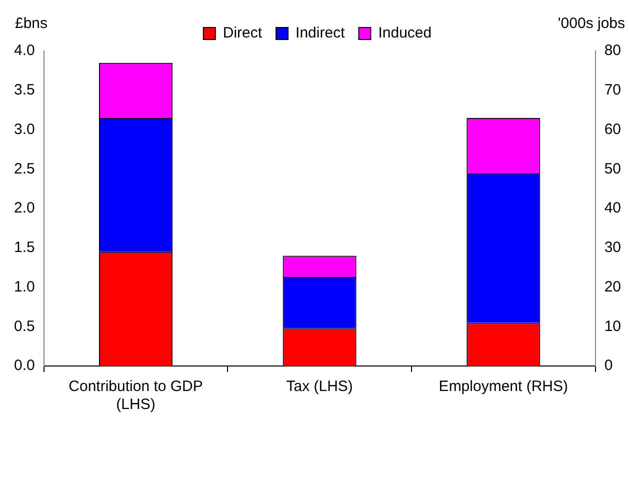 This screenshot has height=480, width=629. I want to click on y-tick-label: 3.5, so click(24, 90).